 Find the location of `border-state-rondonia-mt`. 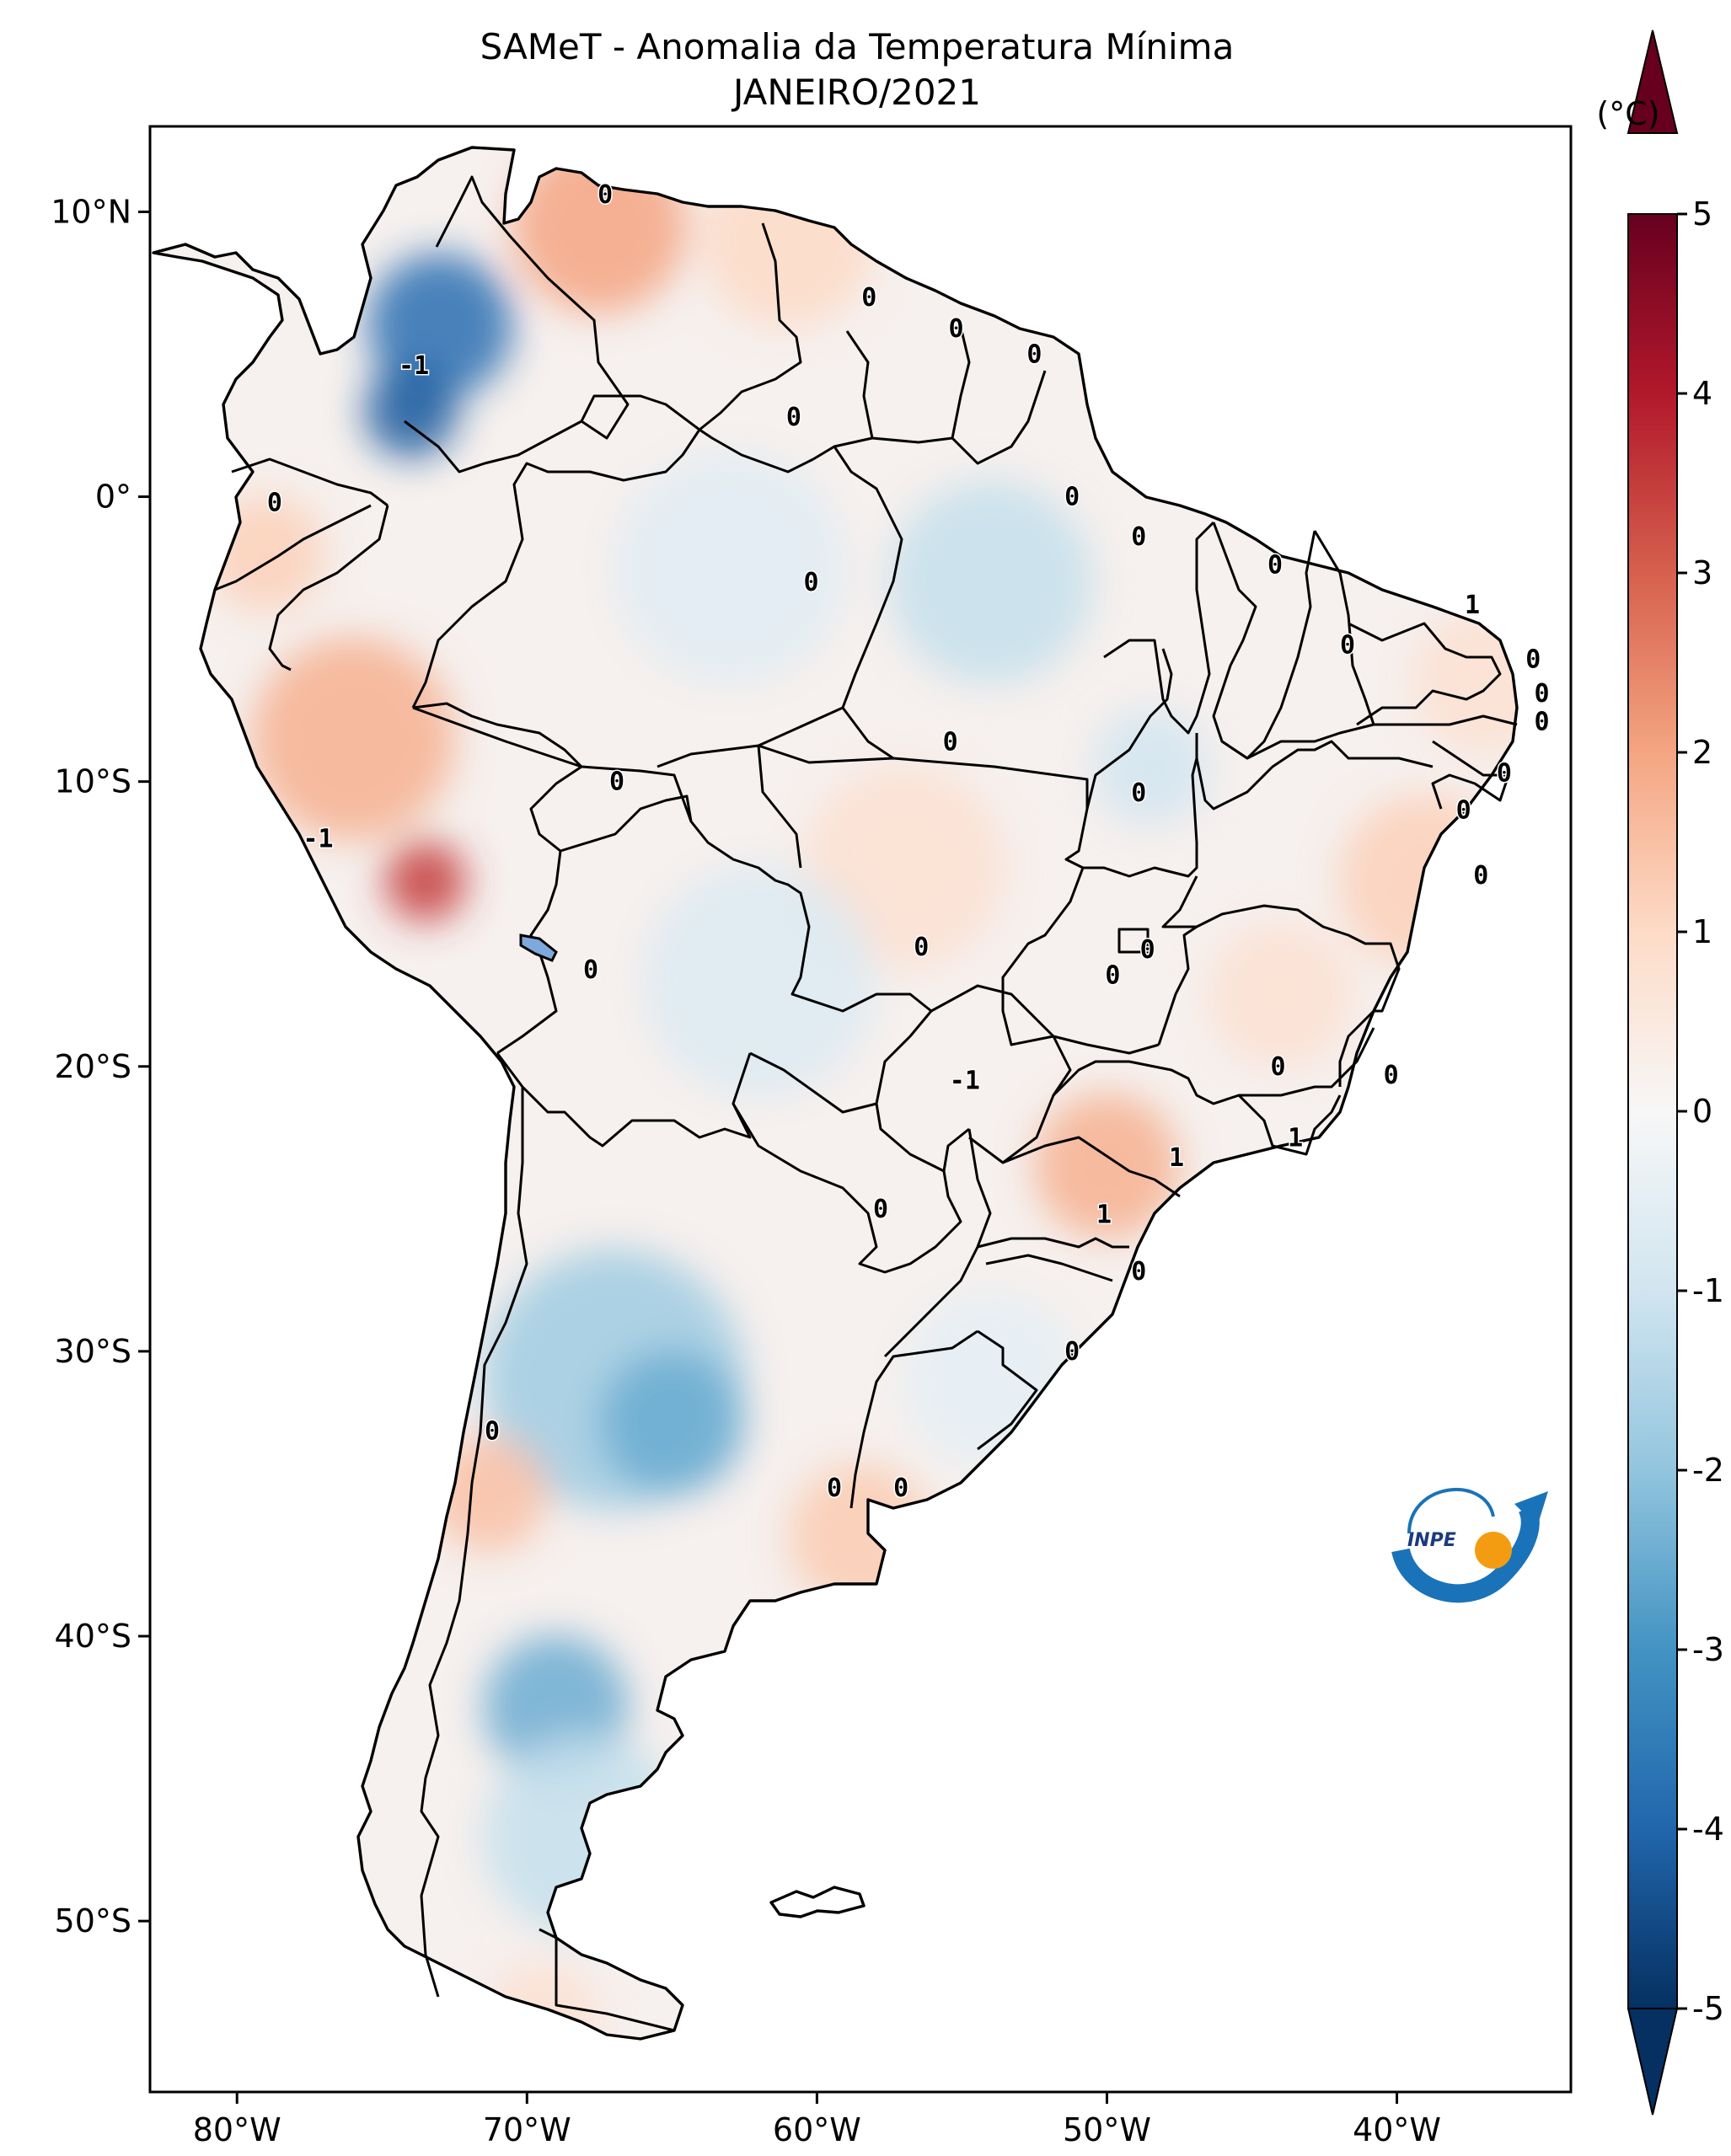

border-state-rondonia-mt is located at coordinates (779, 807).